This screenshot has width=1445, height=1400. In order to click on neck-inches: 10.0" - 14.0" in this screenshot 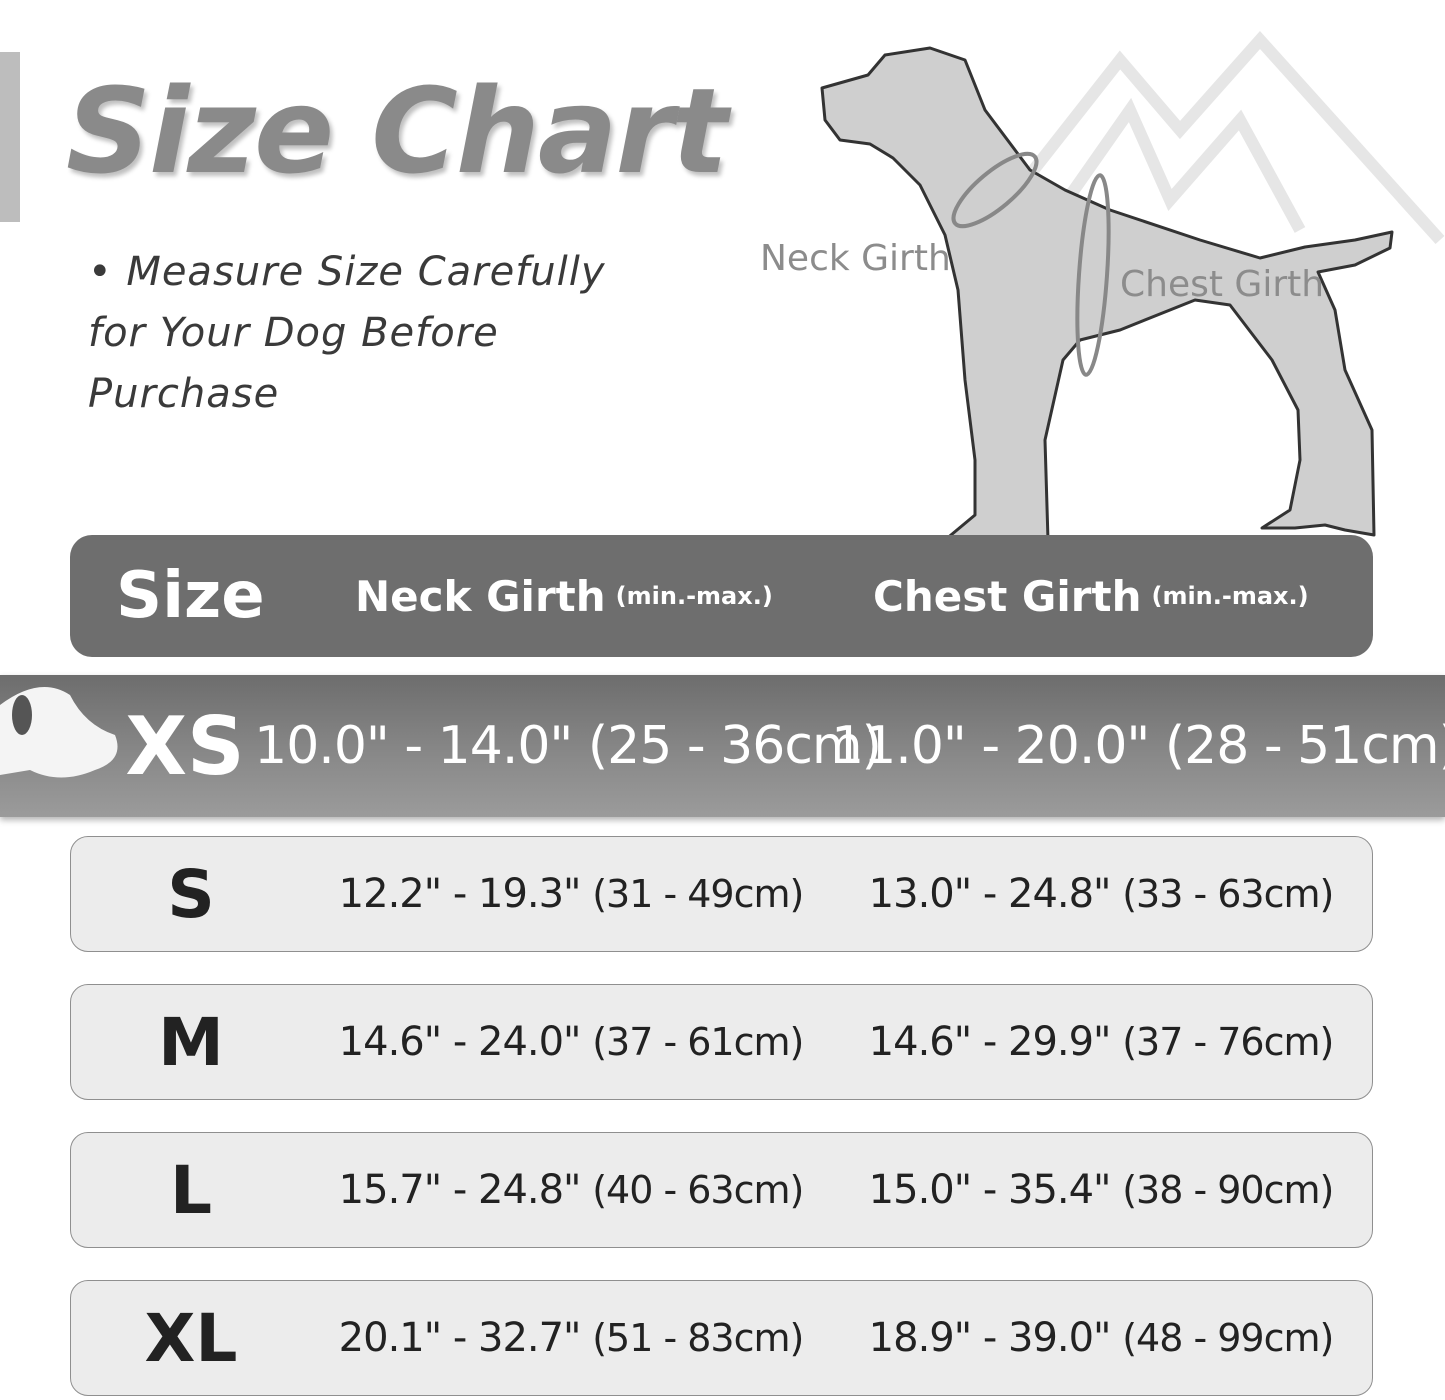, I will do `click(413, 746)`.